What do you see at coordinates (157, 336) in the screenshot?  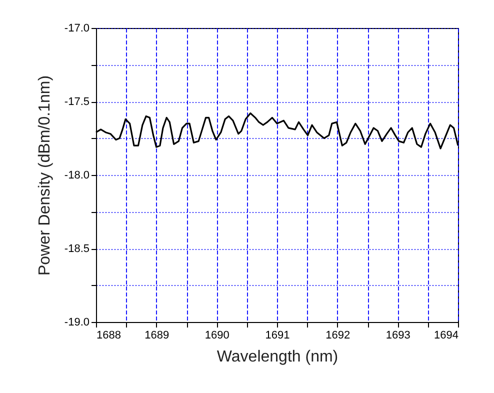 I see `x-tick-label: 1689` at bounding box center [157, 336].